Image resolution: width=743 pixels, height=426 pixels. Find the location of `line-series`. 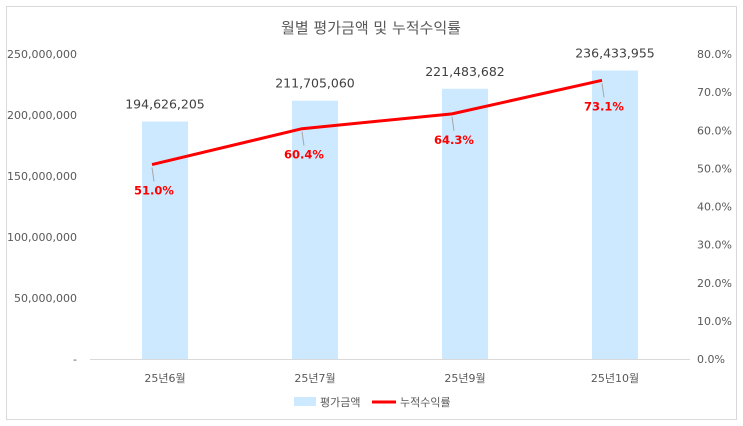

line-series is located at coordinates (377, 122).